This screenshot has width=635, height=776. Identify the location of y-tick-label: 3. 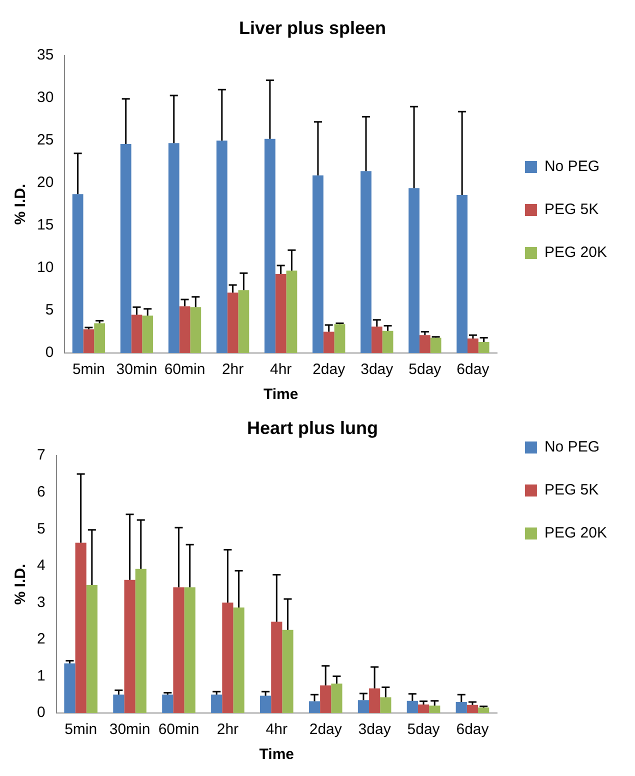
(41, 602).